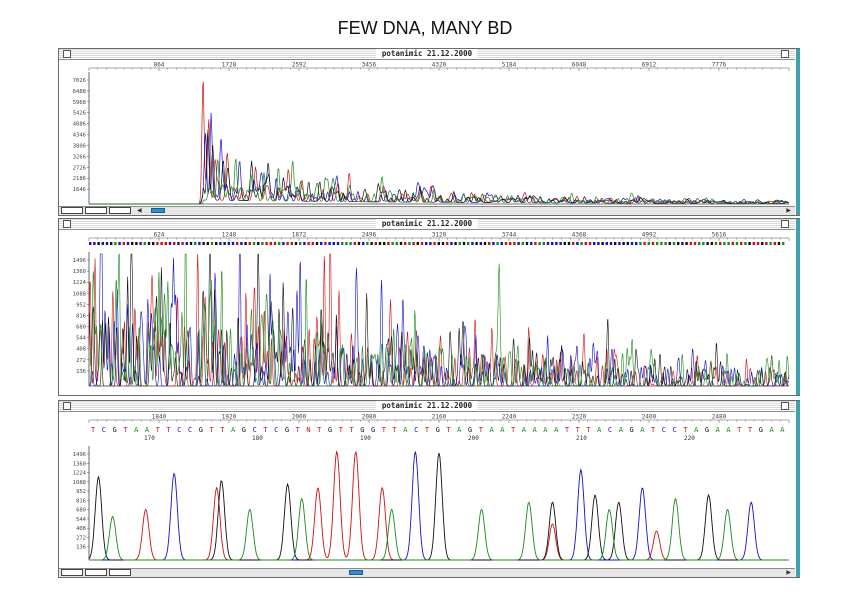  Describe the element at coordinates (365, 438) in the screenshot. I see `base-position-label: 190` at that location.